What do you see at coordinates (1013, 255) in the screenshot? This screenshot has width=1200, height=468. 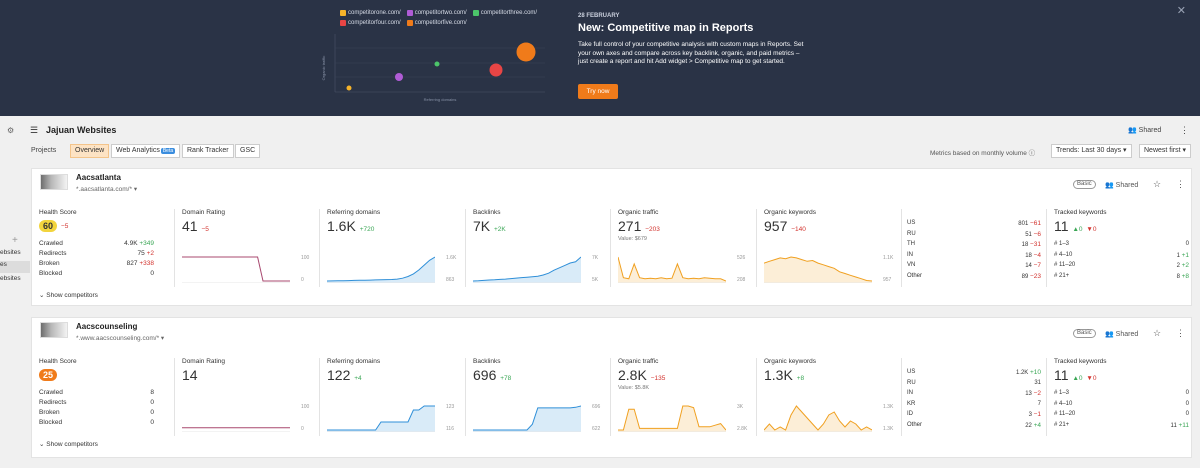 I see `country-value: 18 −4` at bounding box center [1013, 255].